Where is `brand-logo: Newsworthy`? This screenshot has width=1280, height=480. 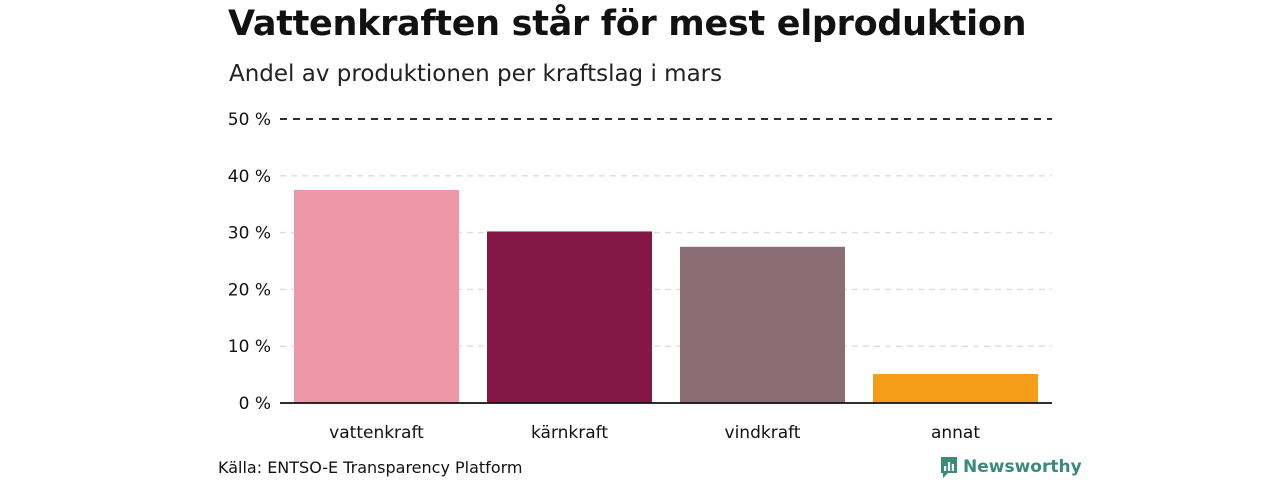
brand-logo: Newsworthy is located at coordinates (1010, 467).